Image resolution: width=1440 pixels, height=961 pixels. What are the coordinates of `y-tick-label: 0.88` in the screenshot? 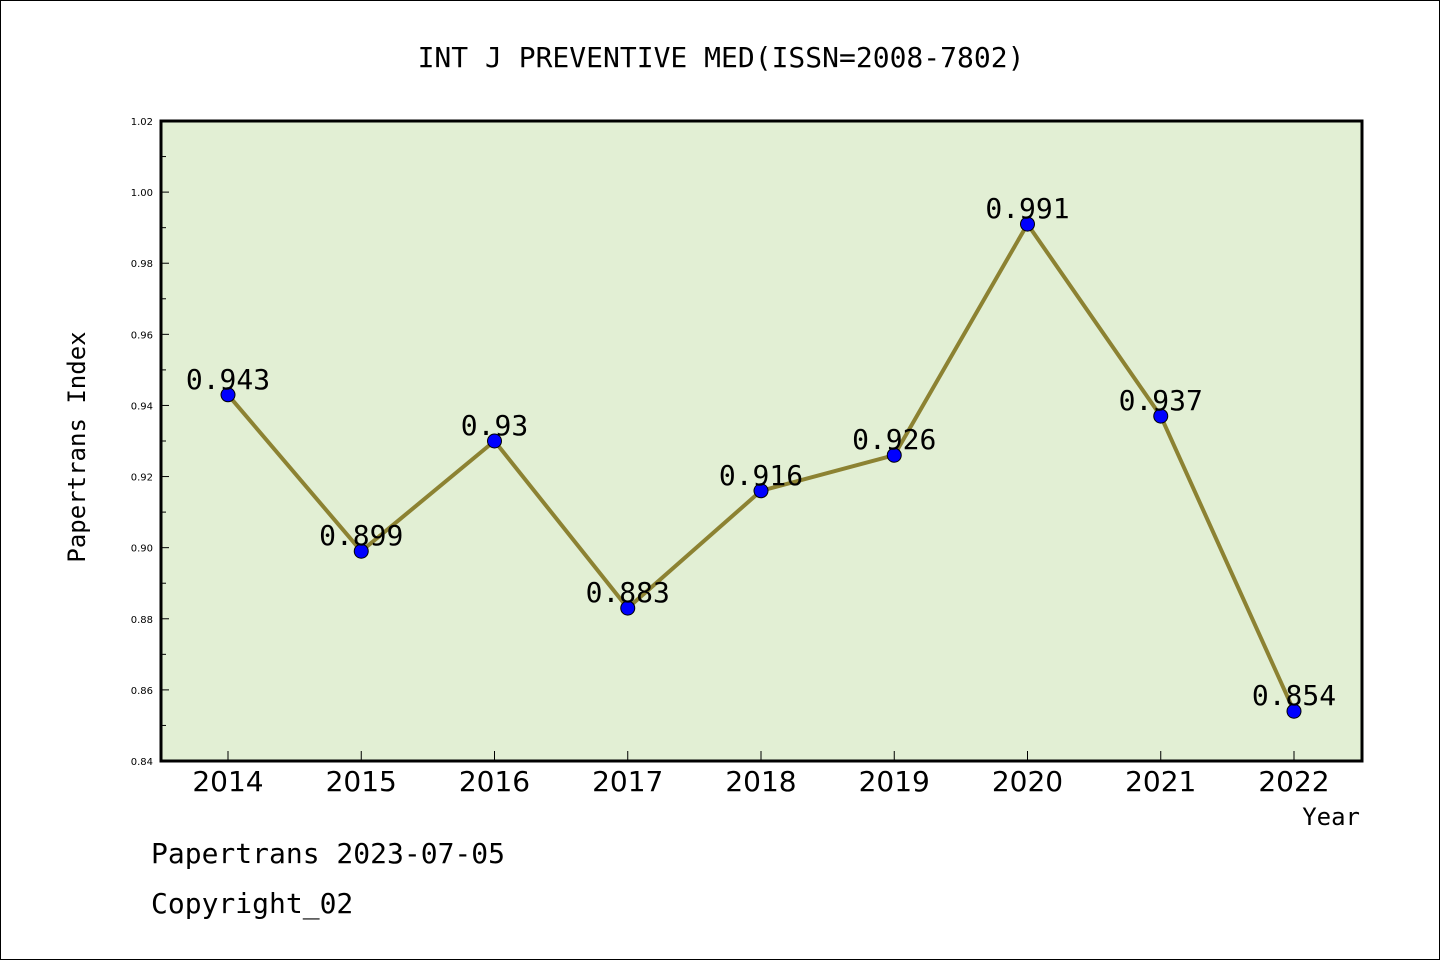 It's located at (142, 620).